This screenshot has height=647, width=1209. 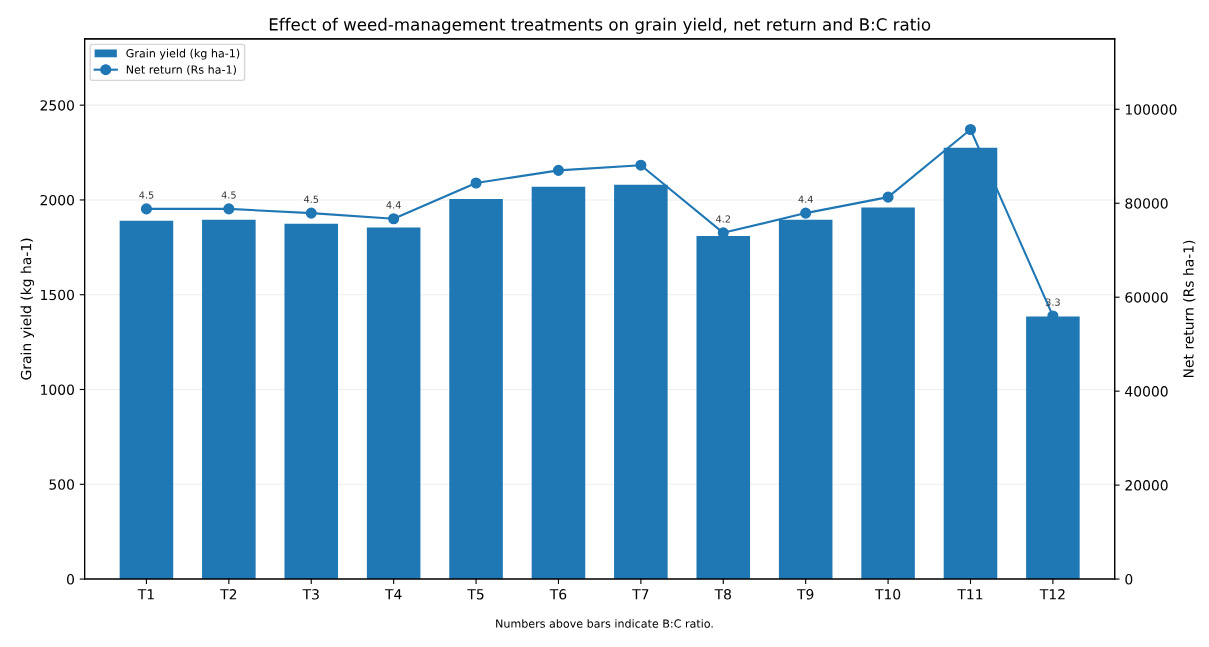 What do you see at coordinates (805, 594) in the screenshot?
I see `x-tick-label: T9` at bounding box center [805, 594].